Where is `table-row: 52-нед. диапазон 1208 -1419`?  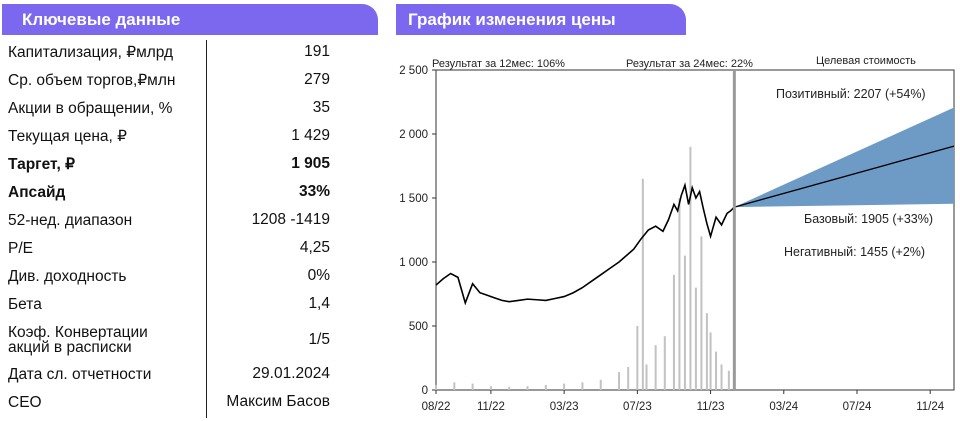
table-row: 52-нед. диапазон 1208 -1419 is located at coordinates (170, 220).